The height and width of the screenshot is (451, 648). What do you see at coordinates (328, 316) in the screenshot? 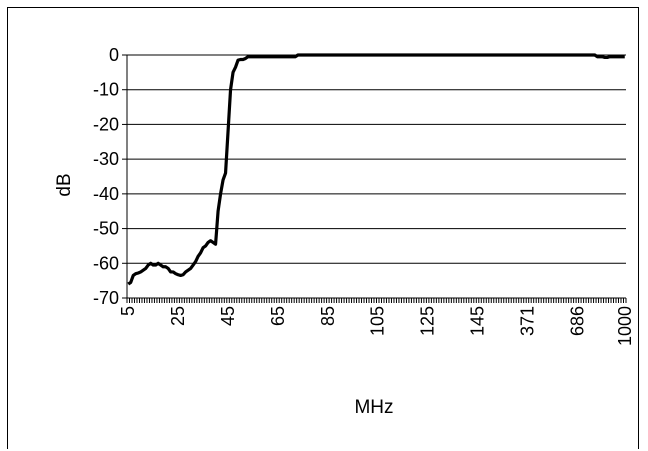
I see `x-tick-label: 85` at bounding box center [328, 316].